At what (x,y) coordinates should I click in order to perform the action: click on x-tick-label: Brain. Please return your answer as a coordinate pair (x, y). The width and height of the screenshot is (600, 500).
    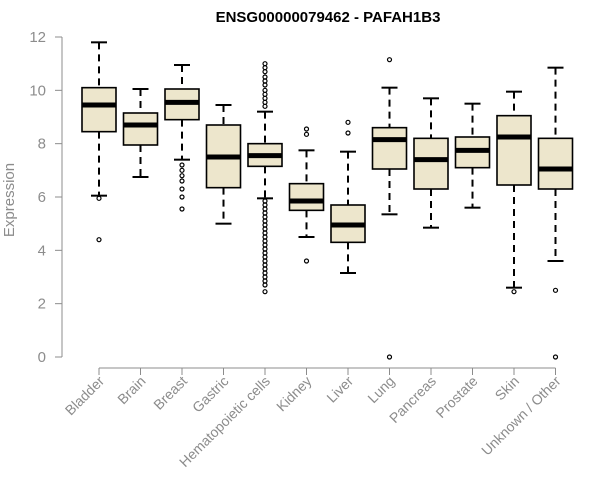
    Looking at the image, I should click on (131, 390).